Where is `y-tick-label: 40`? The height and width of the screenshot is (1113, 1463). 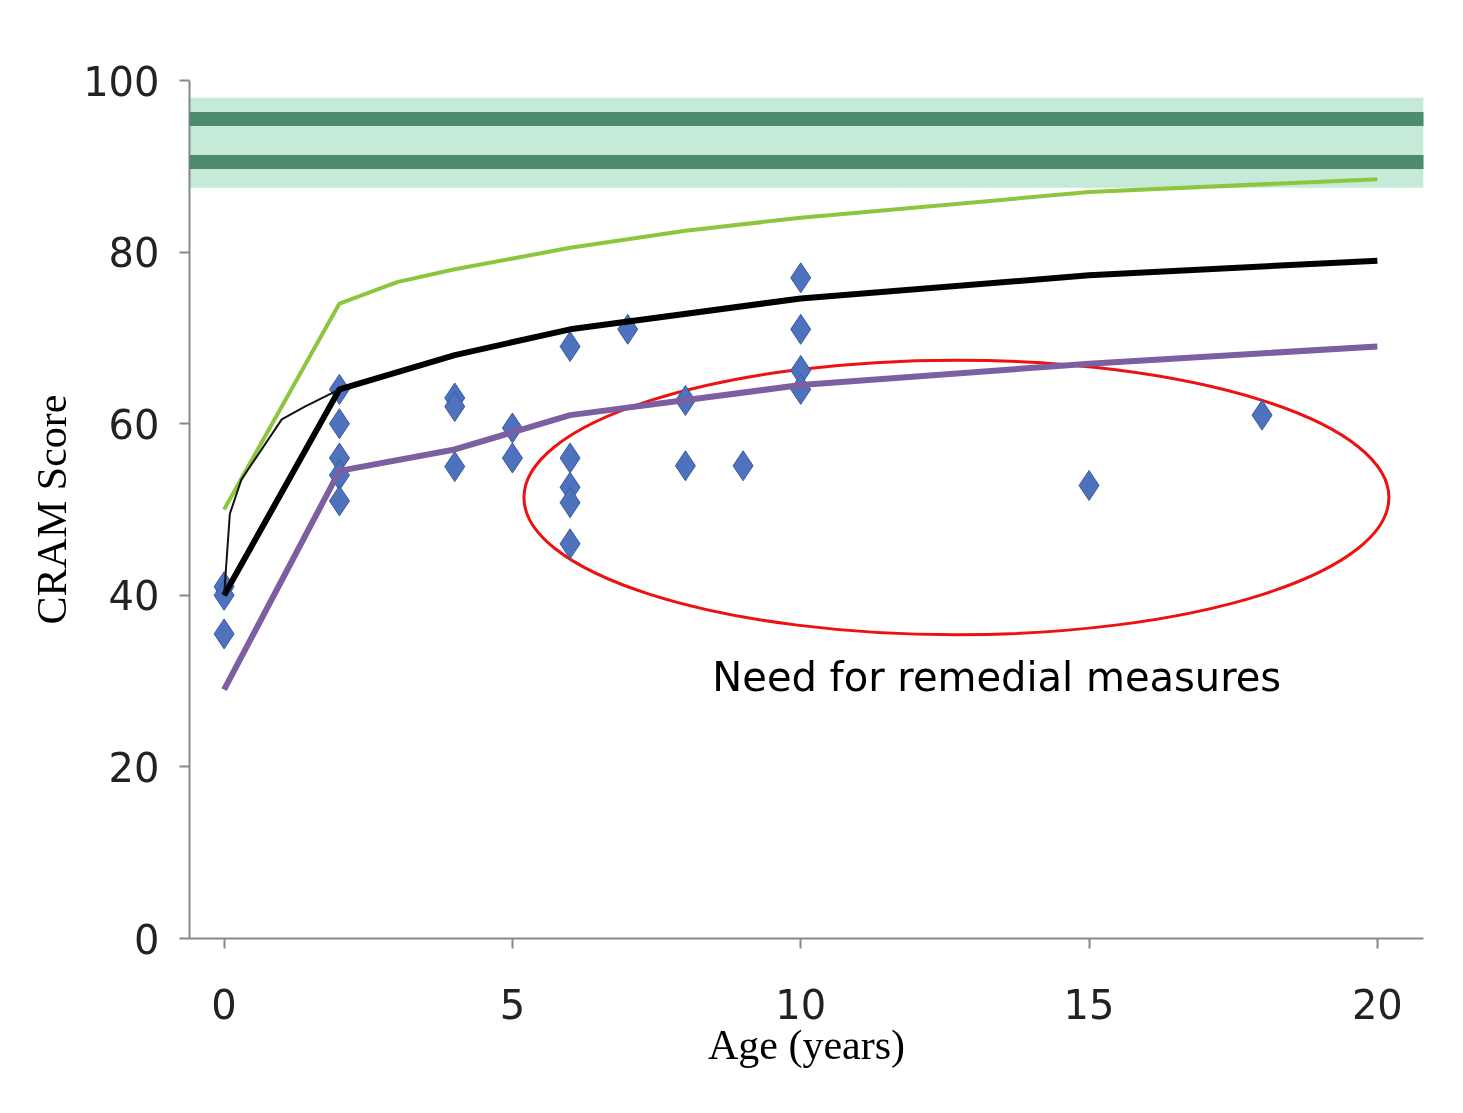
y-tick-label: 40 is located at coordinates (134, 596).